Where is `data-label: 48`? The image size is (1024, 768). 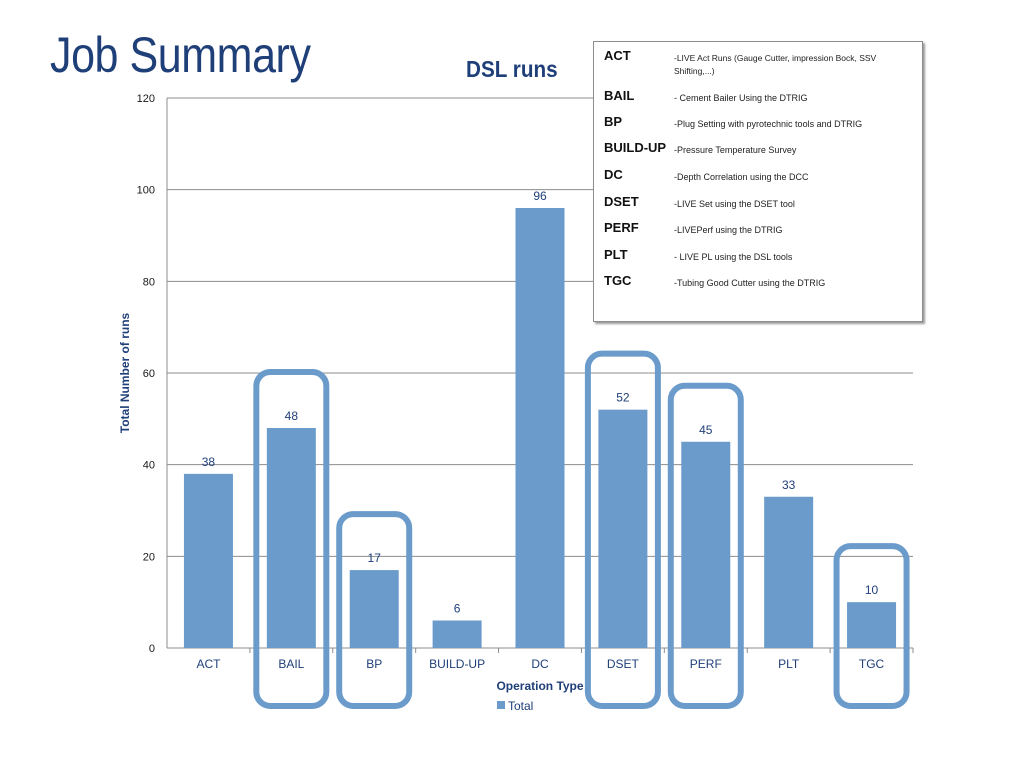 data-label: 48 is located at coordinates (292, 416).